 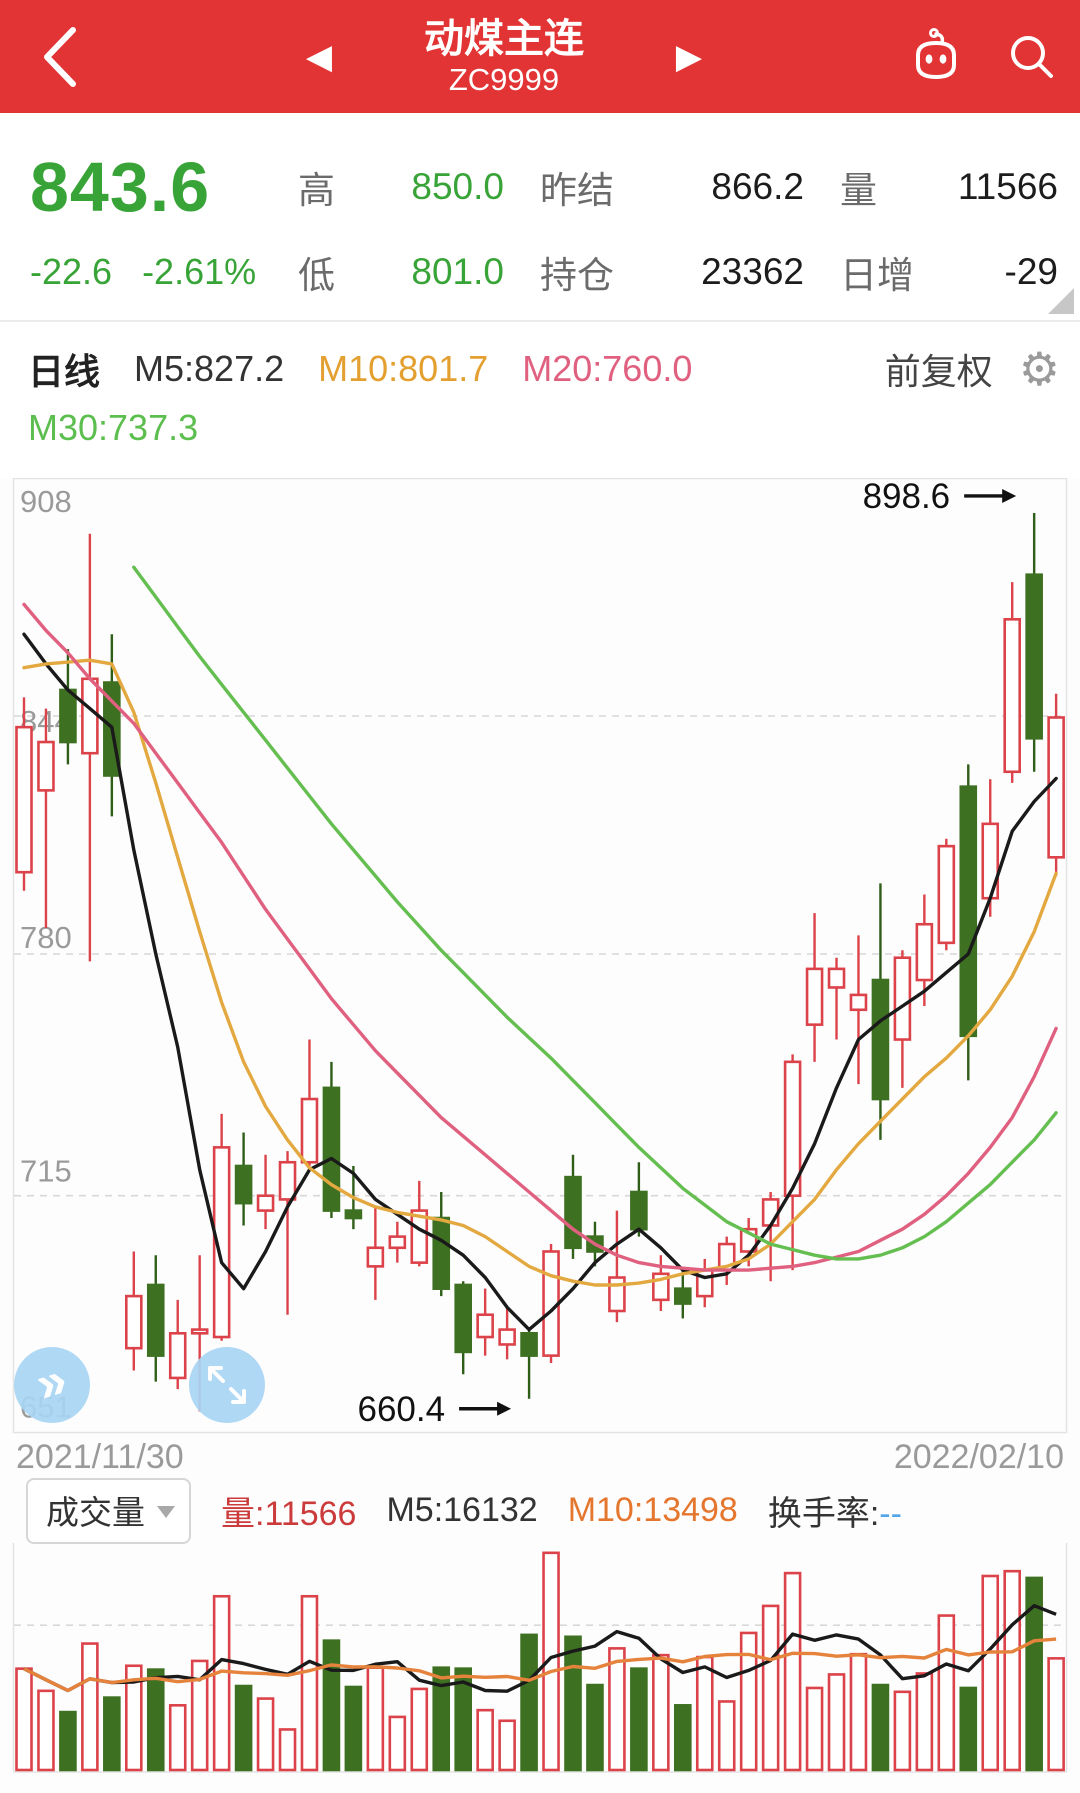 I want to click on assistant-button, so click(x=936, y=56).